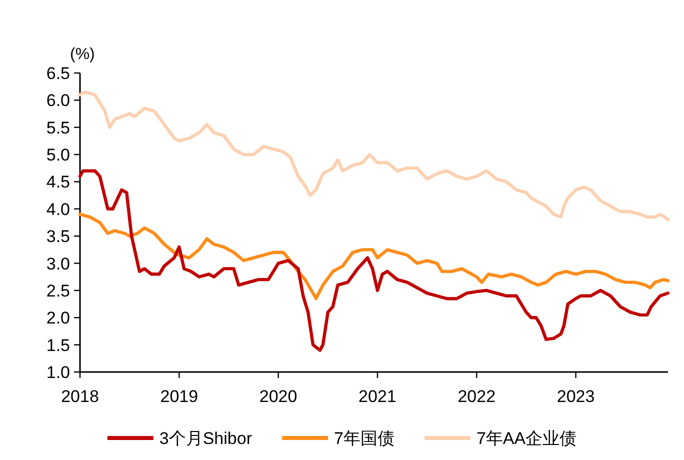 Image resolution: width=684 pixels, height=460 pixels. Describe the element at coordinates (575, 396) in the screenshot. I see `x-tick-label: 2023` at that location.